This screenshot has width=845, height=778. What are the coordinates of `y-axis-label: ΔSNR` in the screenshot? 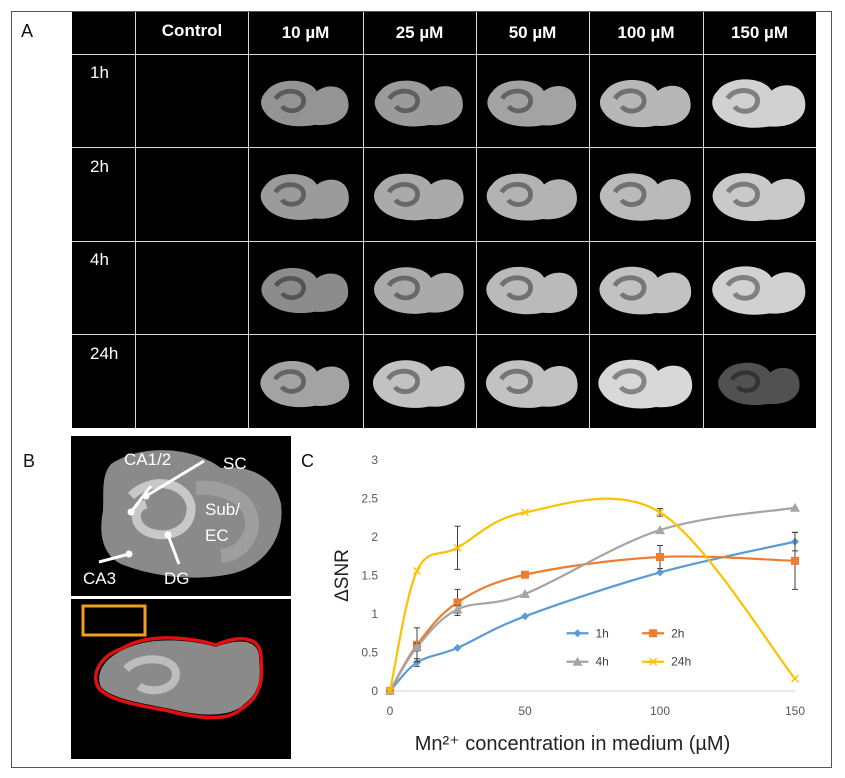 It's located at (342, 575).